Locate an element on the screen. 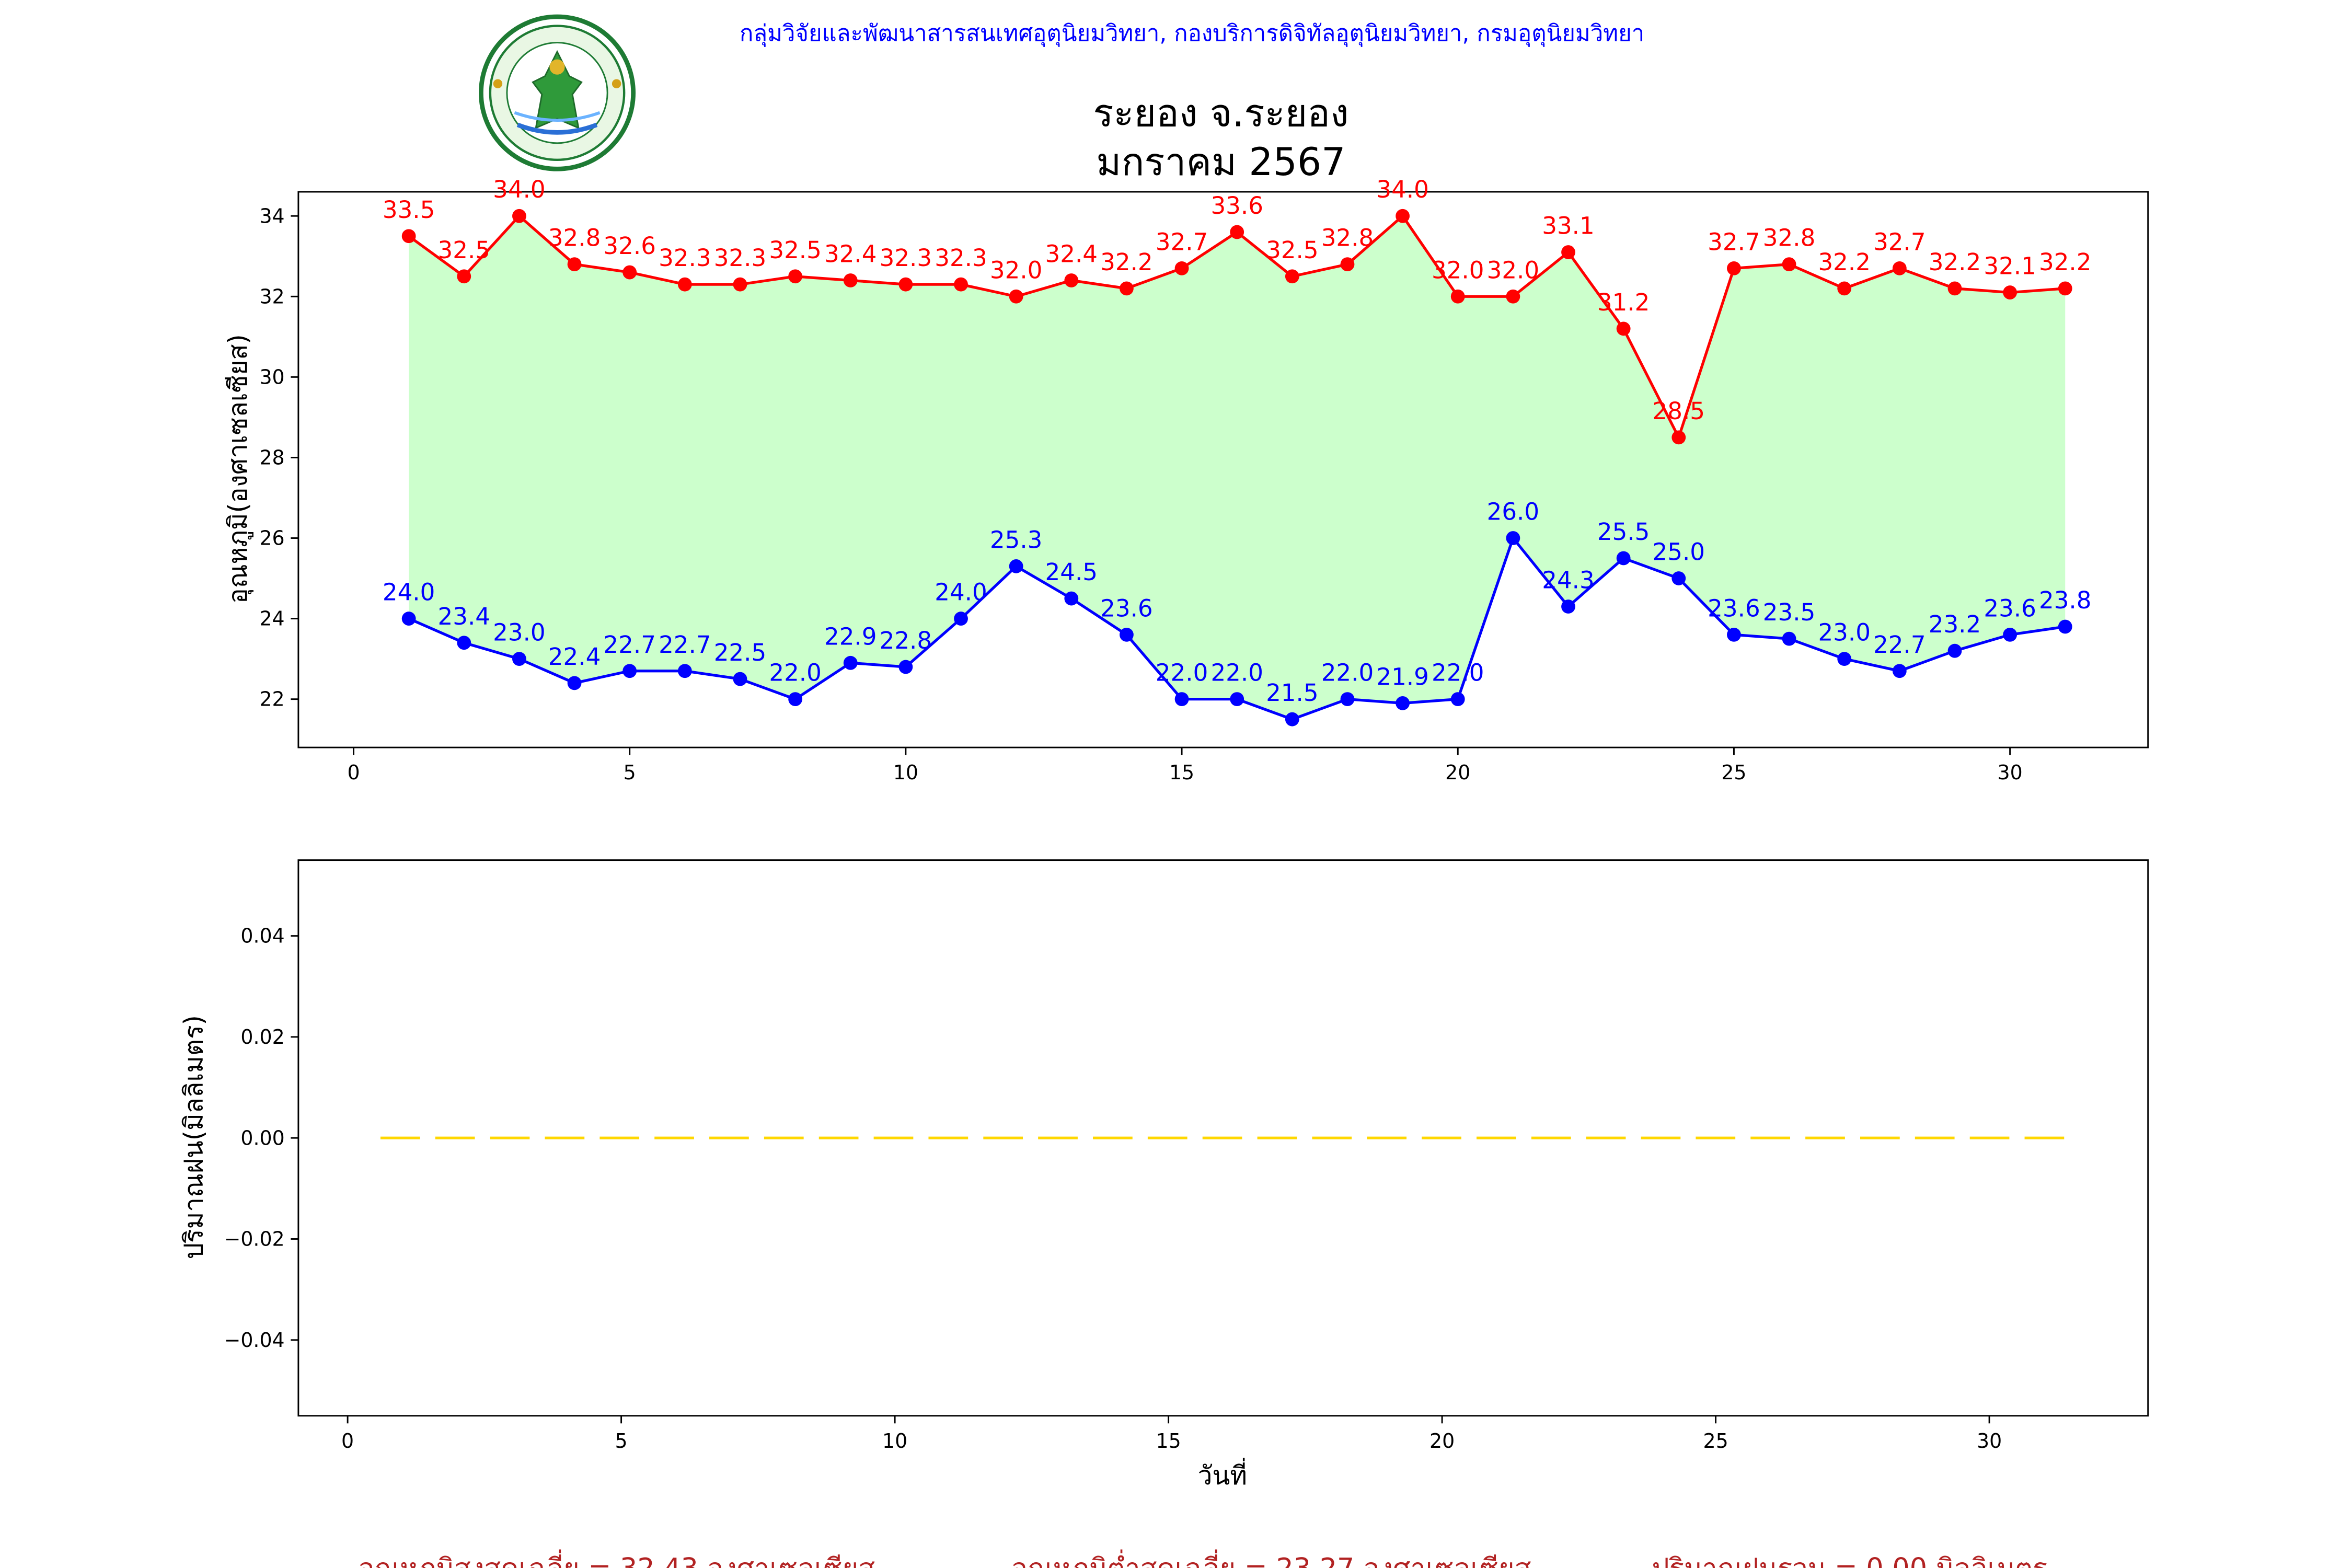 Image resolution: width=2352 pixels, height=1568 pixels. max-temperature-value-label: 32.6 is located at coordinates (629, 246).